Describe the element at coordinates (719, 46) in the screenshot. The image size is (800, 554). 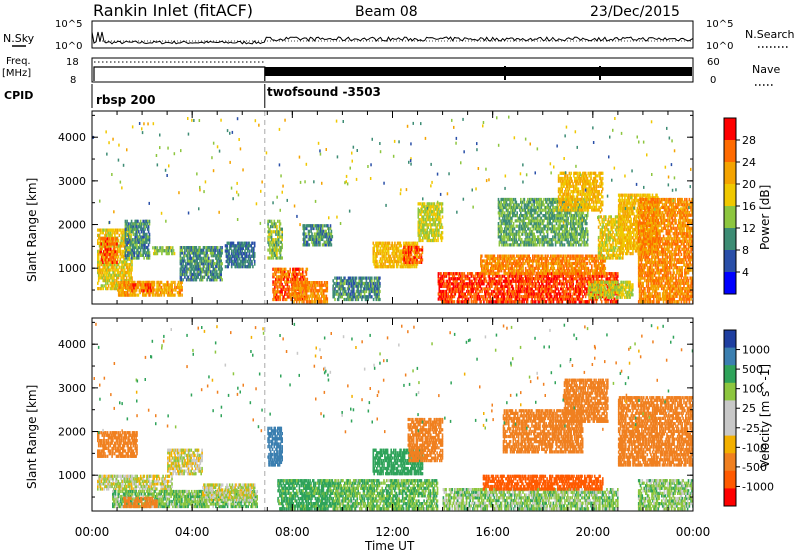
I see `nsearch-tick-bottom: 10^0` at that location.